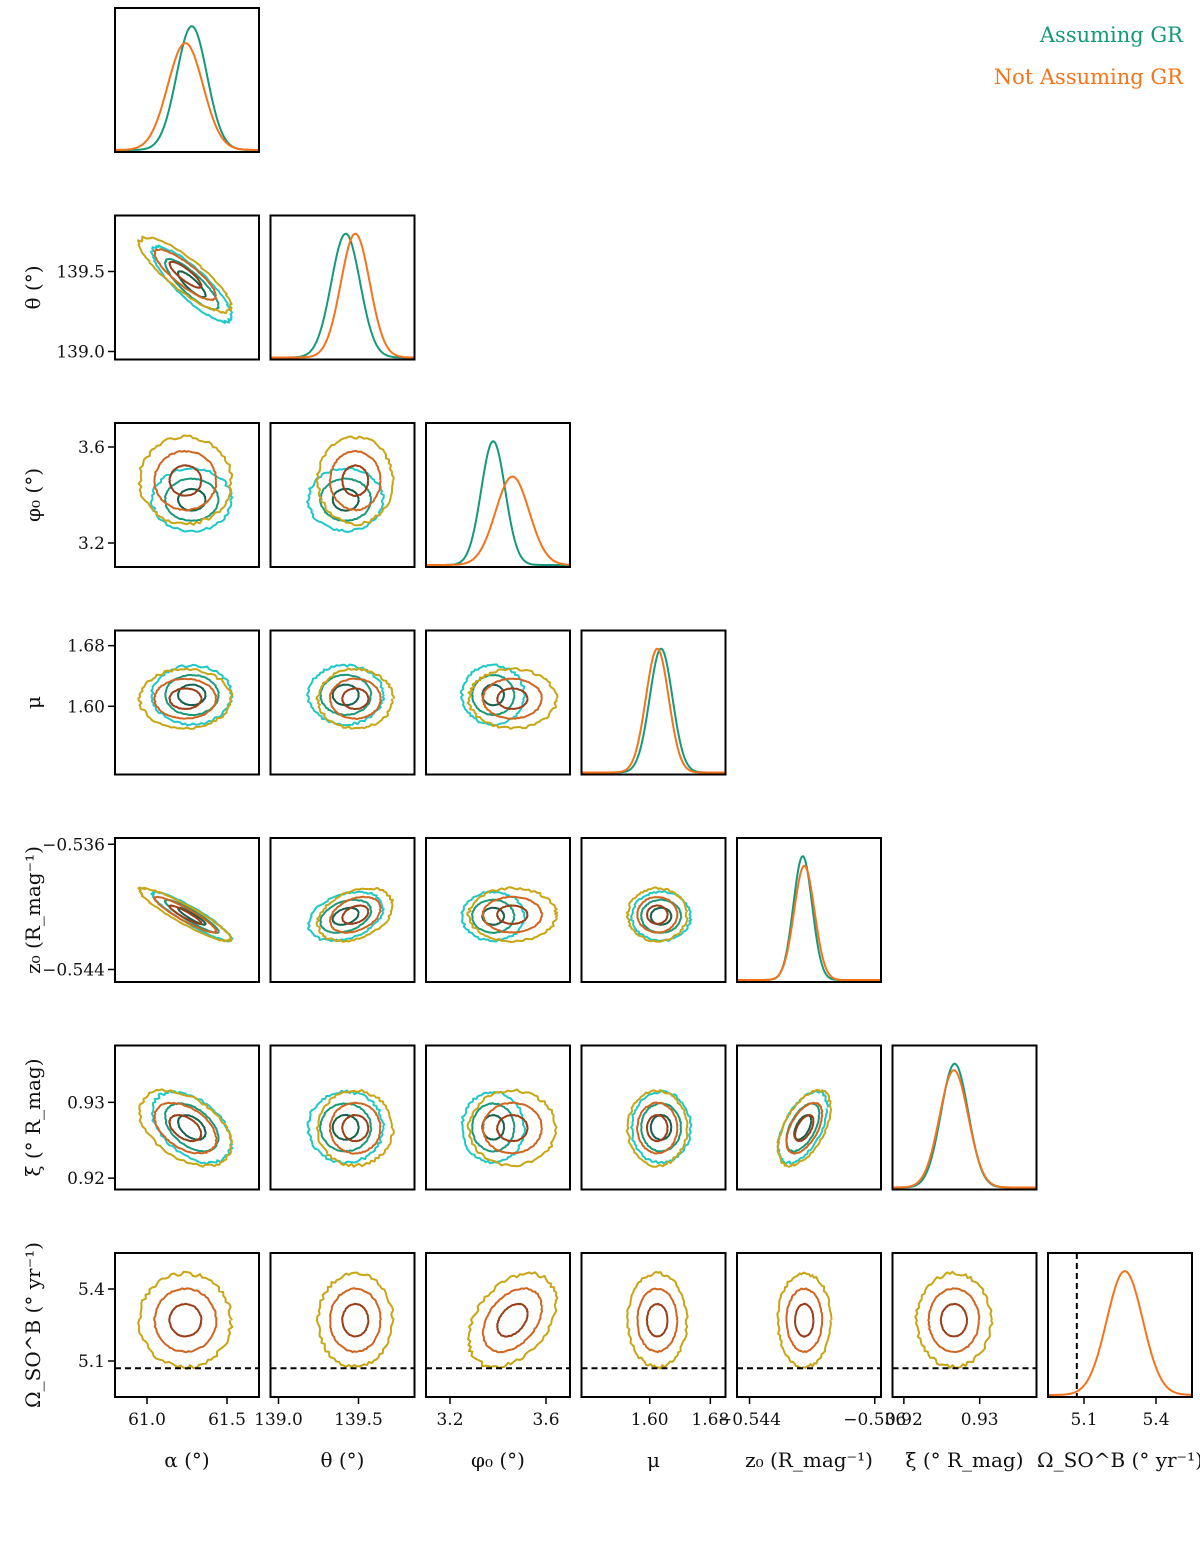 The height and width of the screenshot is (1543, 1200). What do you see at coordinates (86, 647) in the screenshot?
I see `y-tick-label: 1.68` at bounding box center [86, 647].